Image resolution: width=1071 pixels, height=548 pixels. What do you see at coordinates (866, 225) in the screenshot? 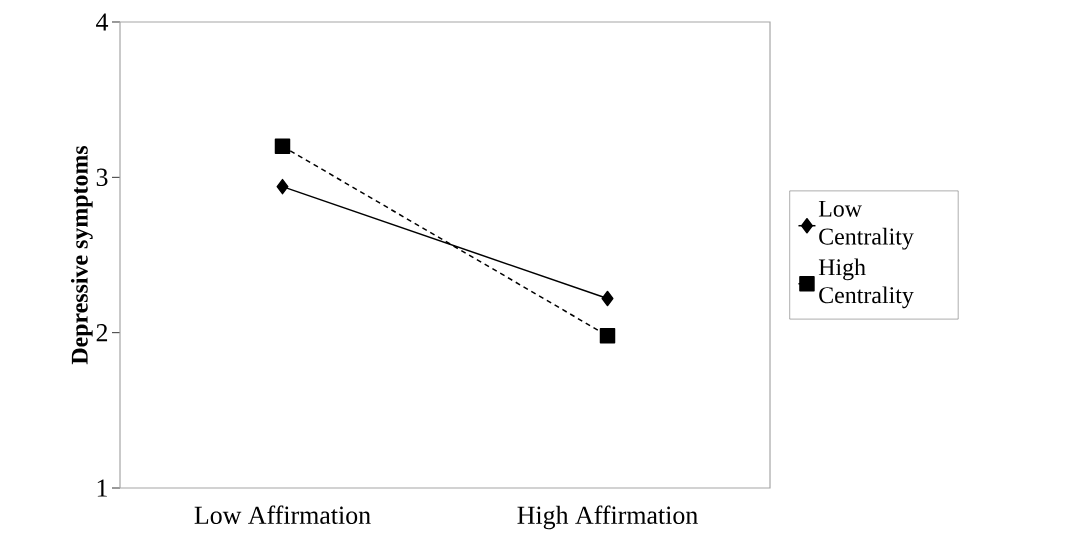
I see `legend-label: Low Centrality` at bounding box center [866, 225].